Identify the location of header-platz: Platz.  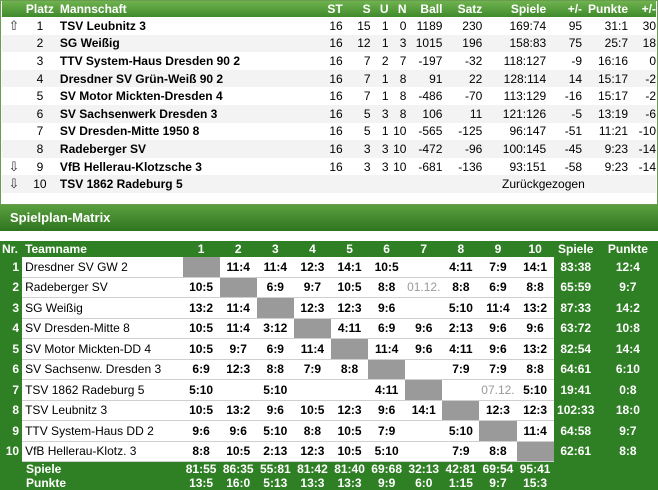
(39, 9).